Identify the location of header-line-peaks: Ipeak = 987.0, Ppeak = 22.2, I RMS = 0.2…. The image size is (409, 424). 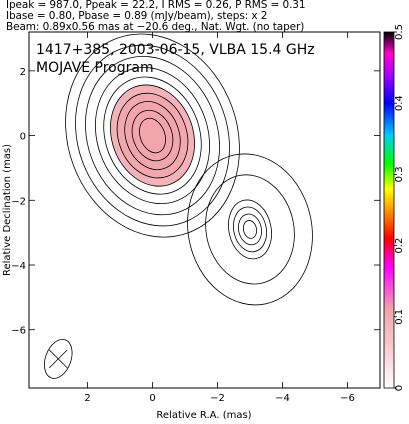
(156, 5).